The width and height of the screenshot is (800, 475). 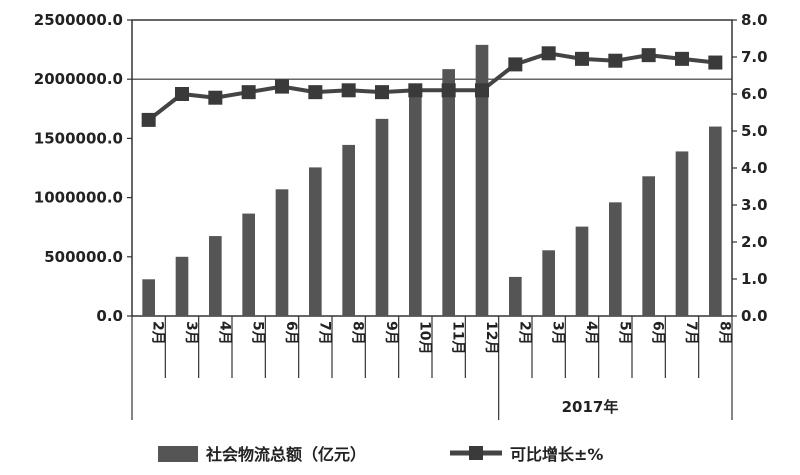 What do you see at coordinates (391, 333) in the screenshot?
I see `category-label: 9月` at bounding box center [391, 333].